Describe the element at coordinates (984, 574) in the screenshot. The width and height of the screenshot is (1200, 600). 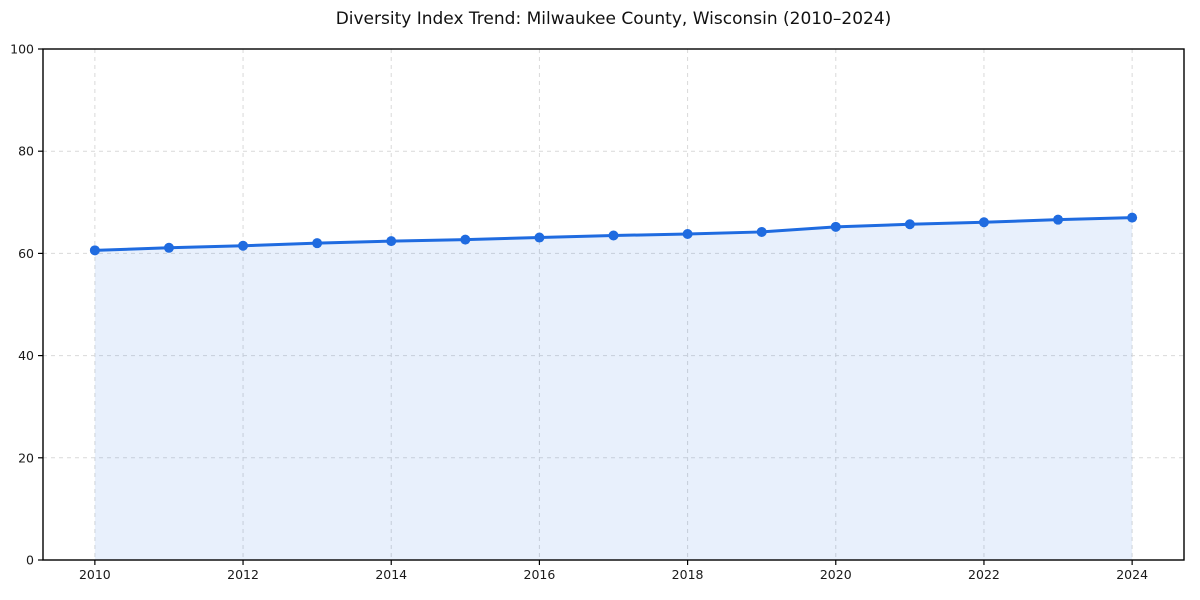
I see `x-tick-label: 2022` at that location.